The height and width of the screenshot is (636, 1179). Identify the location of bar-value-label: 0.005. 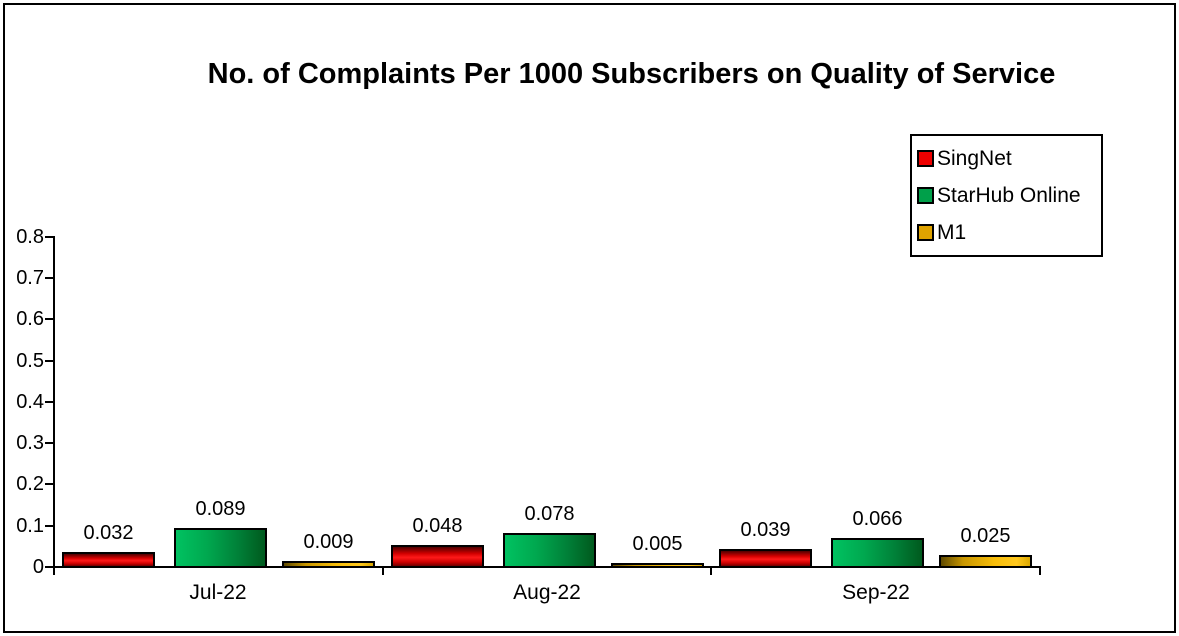
(657, 544).